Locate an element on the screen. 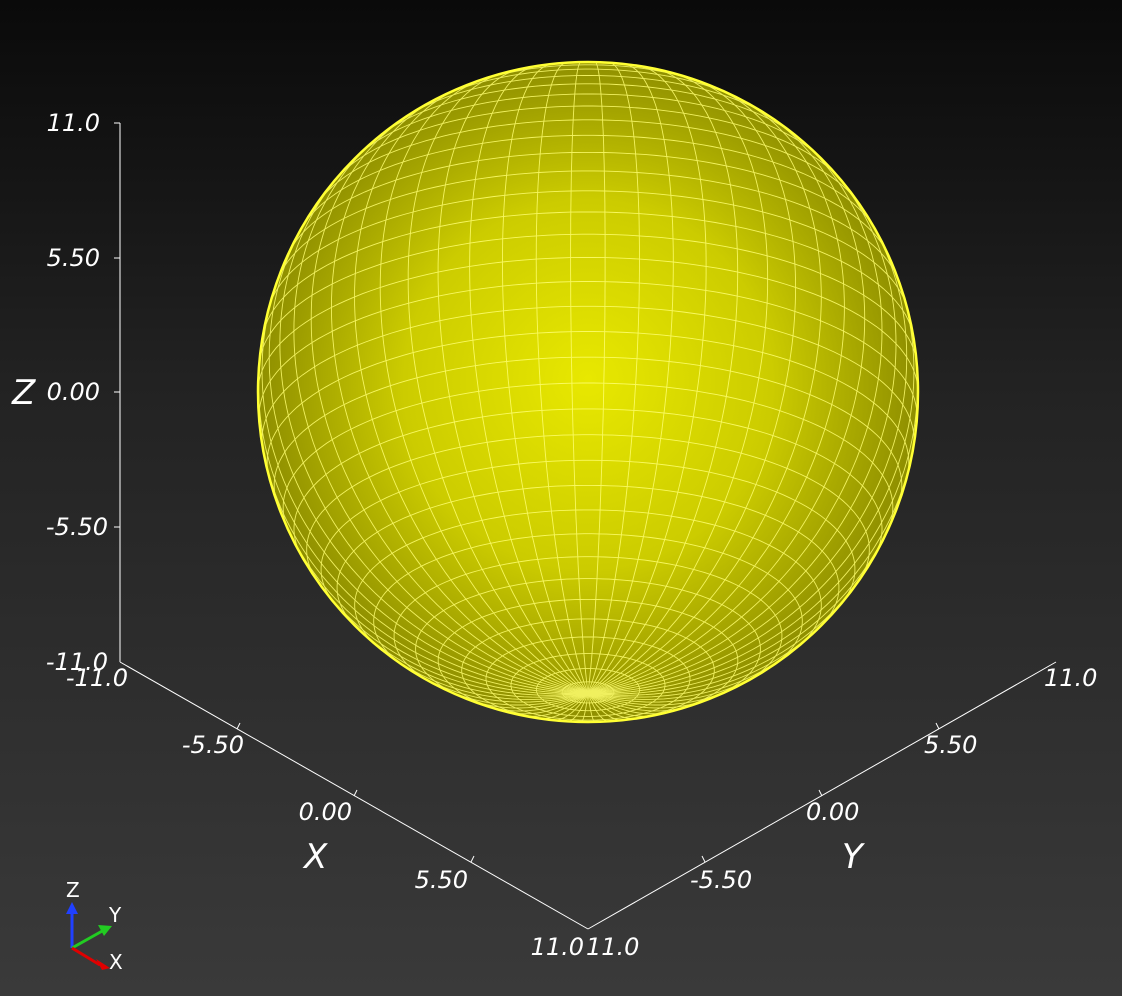  x-axis-title: X is located at coordinates (315, 857).